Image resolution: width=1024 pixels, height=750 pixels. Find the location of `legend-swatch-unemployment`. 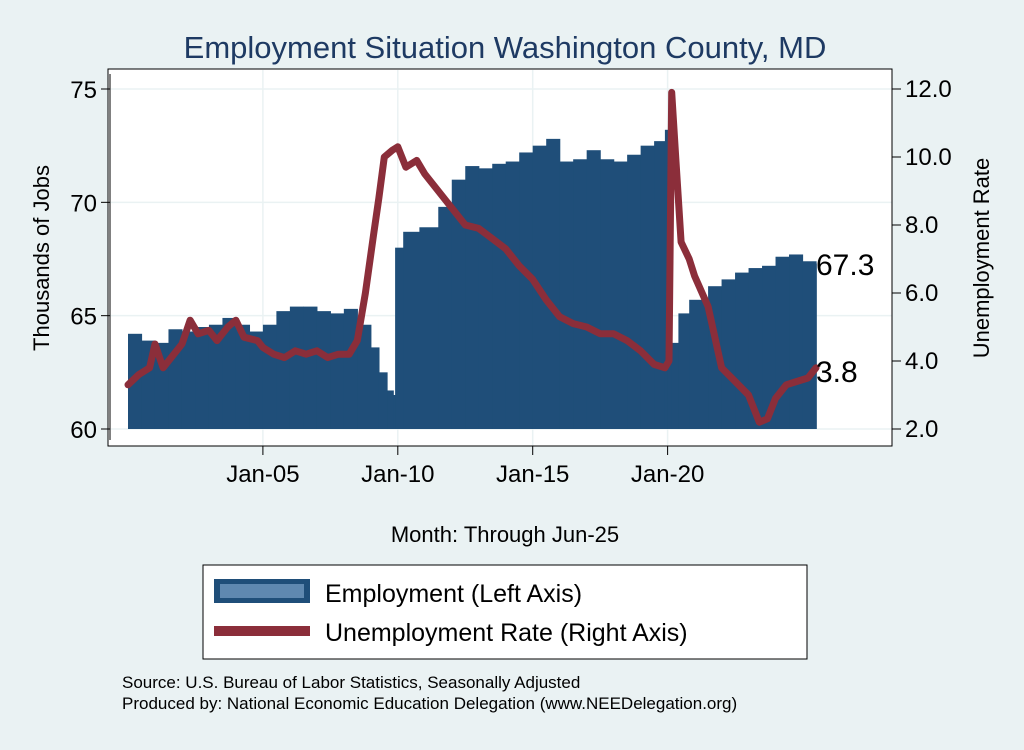

legend-swatch-unemployment is located at coordinates (262, 631).